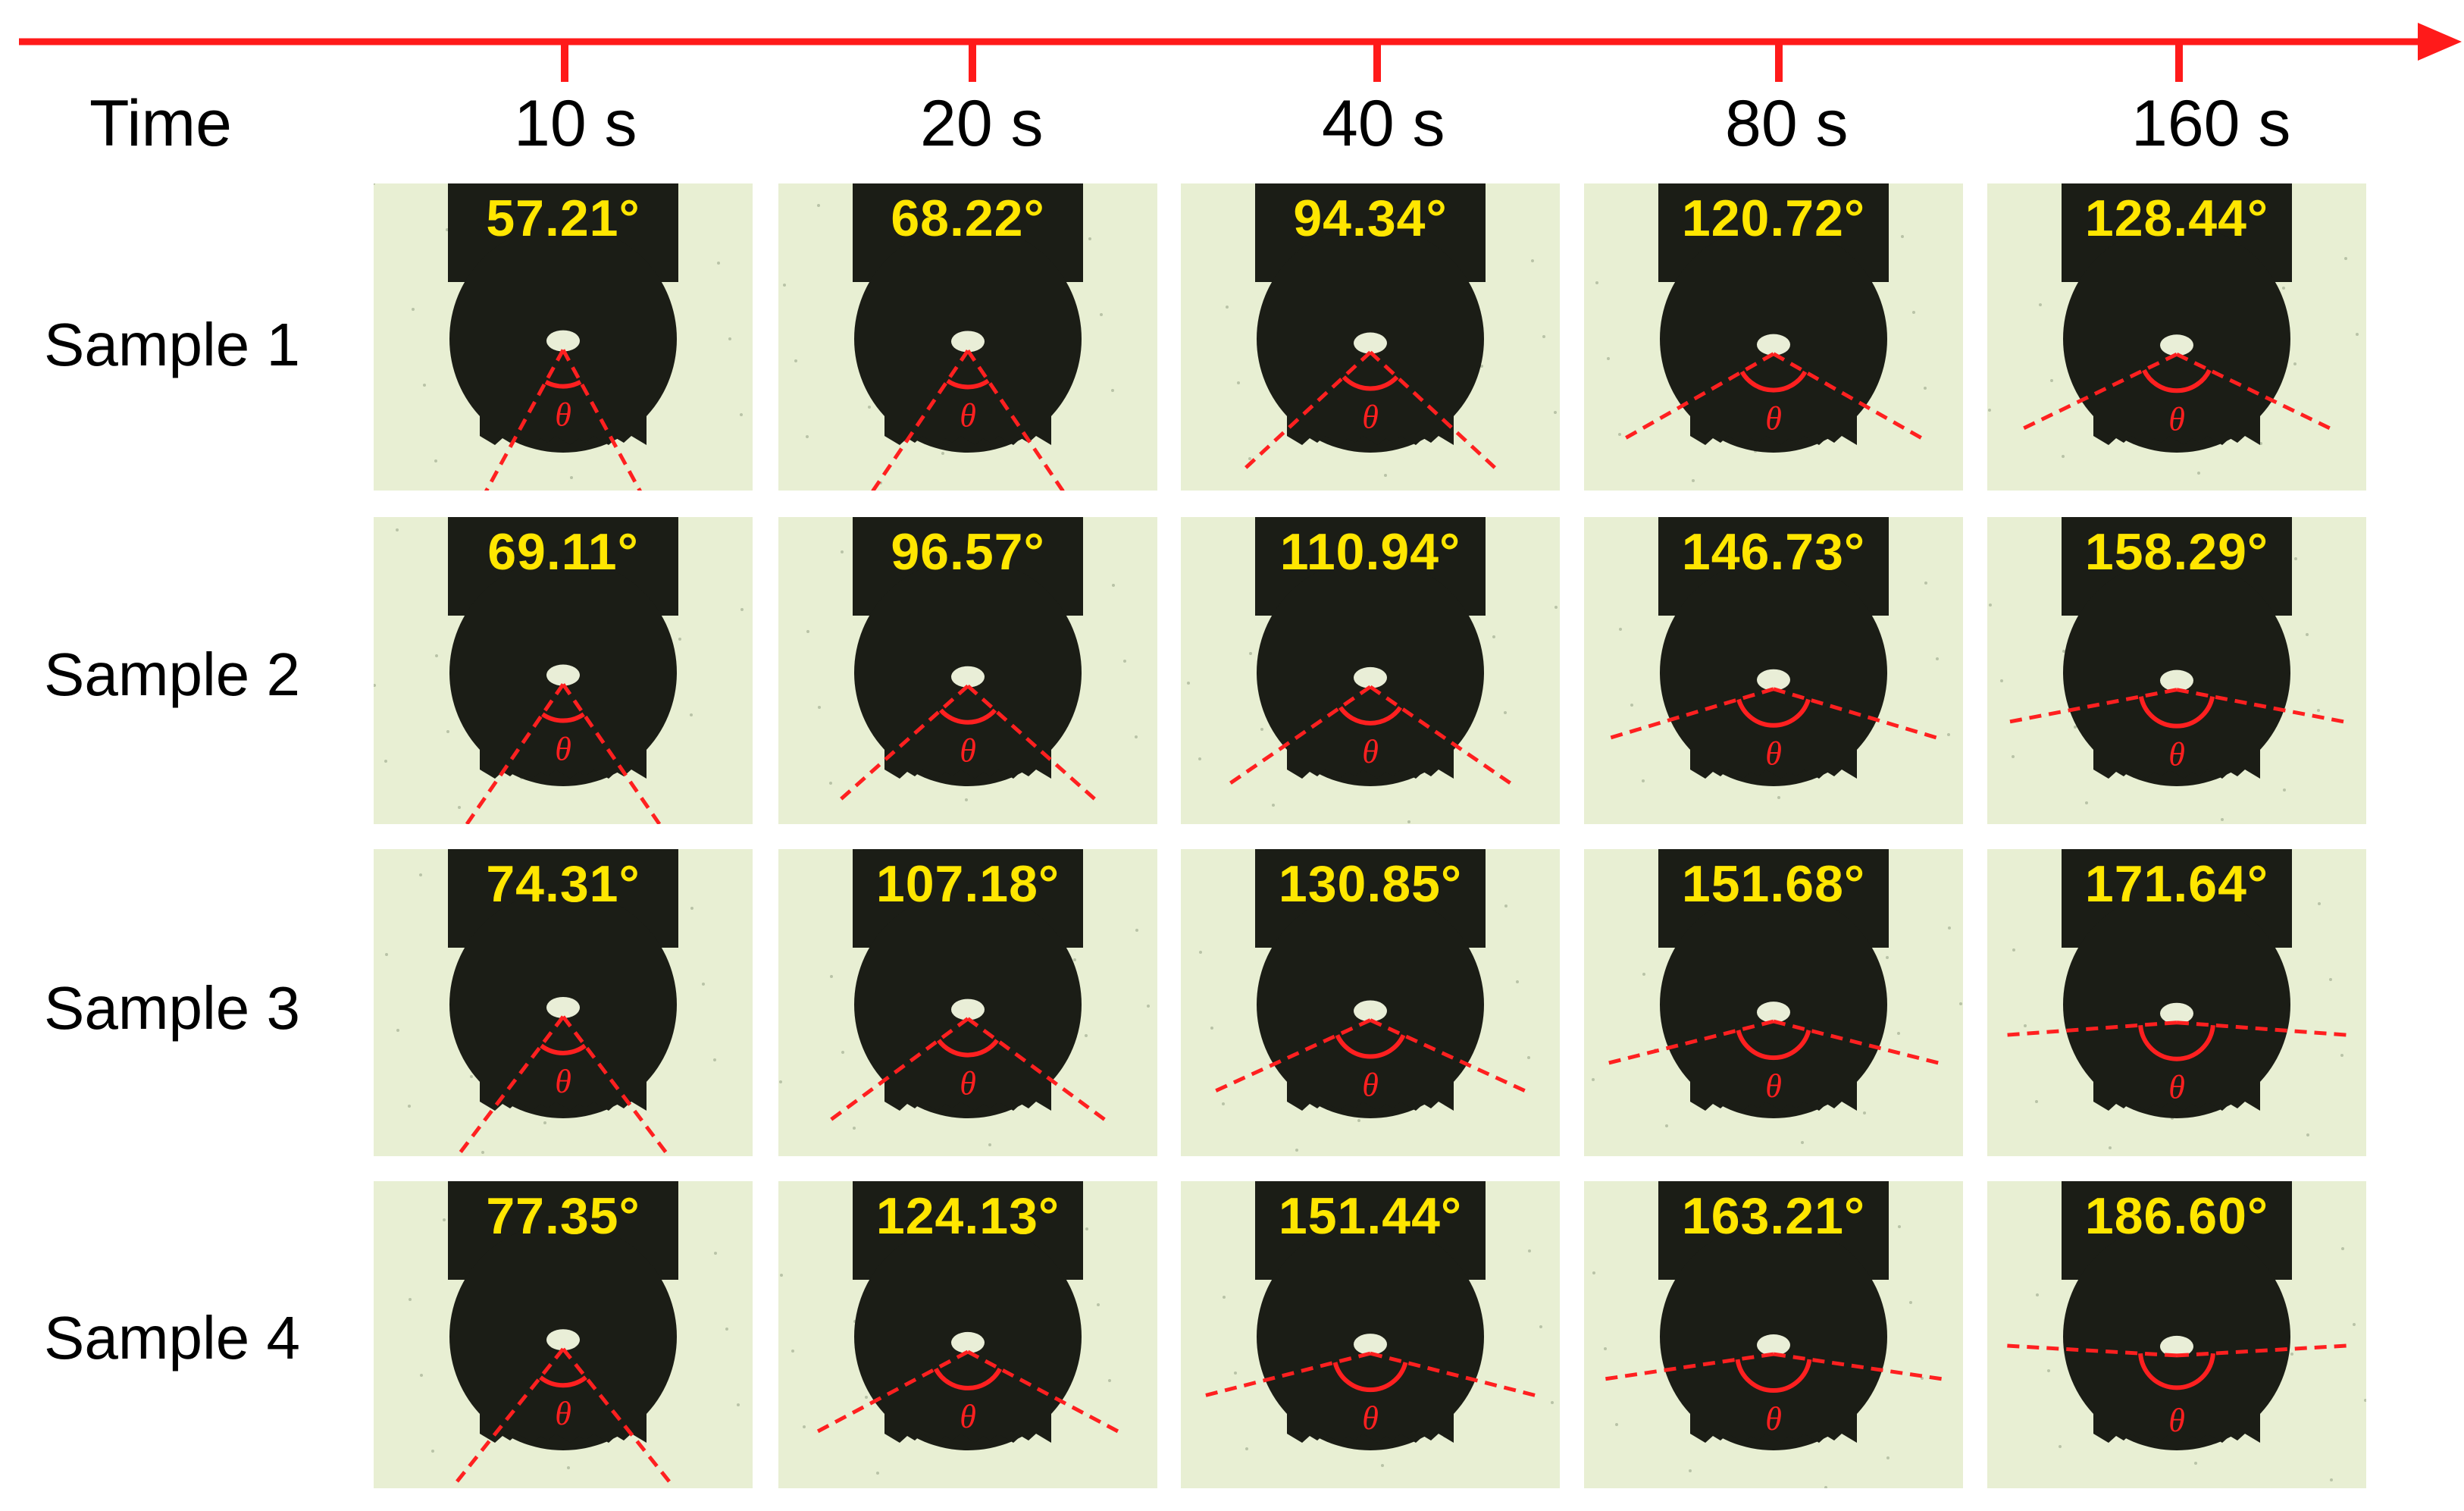 This screenshot has width=2464, height=1511. I want to click on contact-angle-value: 186.60°, so click(2176, 1216).